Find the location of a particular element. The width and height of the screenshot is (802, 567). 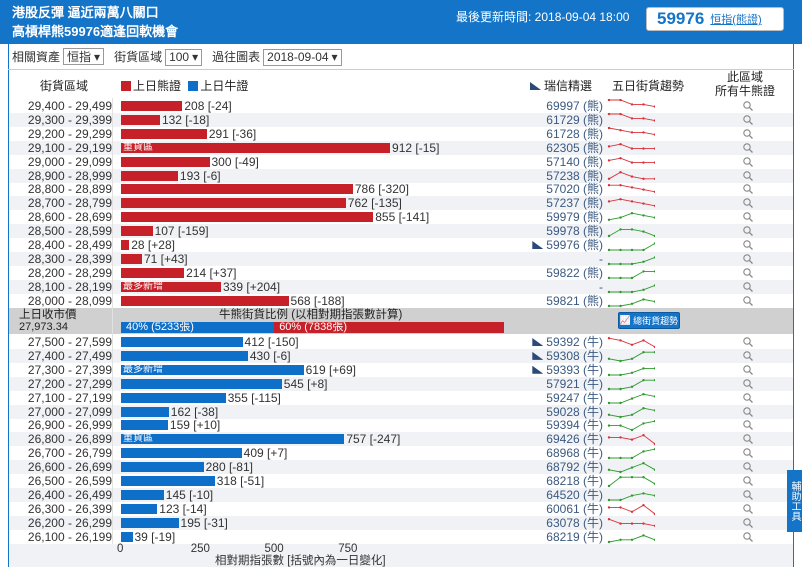

warrant-code: 59979 (熊) is located at coordinates (541, 217).